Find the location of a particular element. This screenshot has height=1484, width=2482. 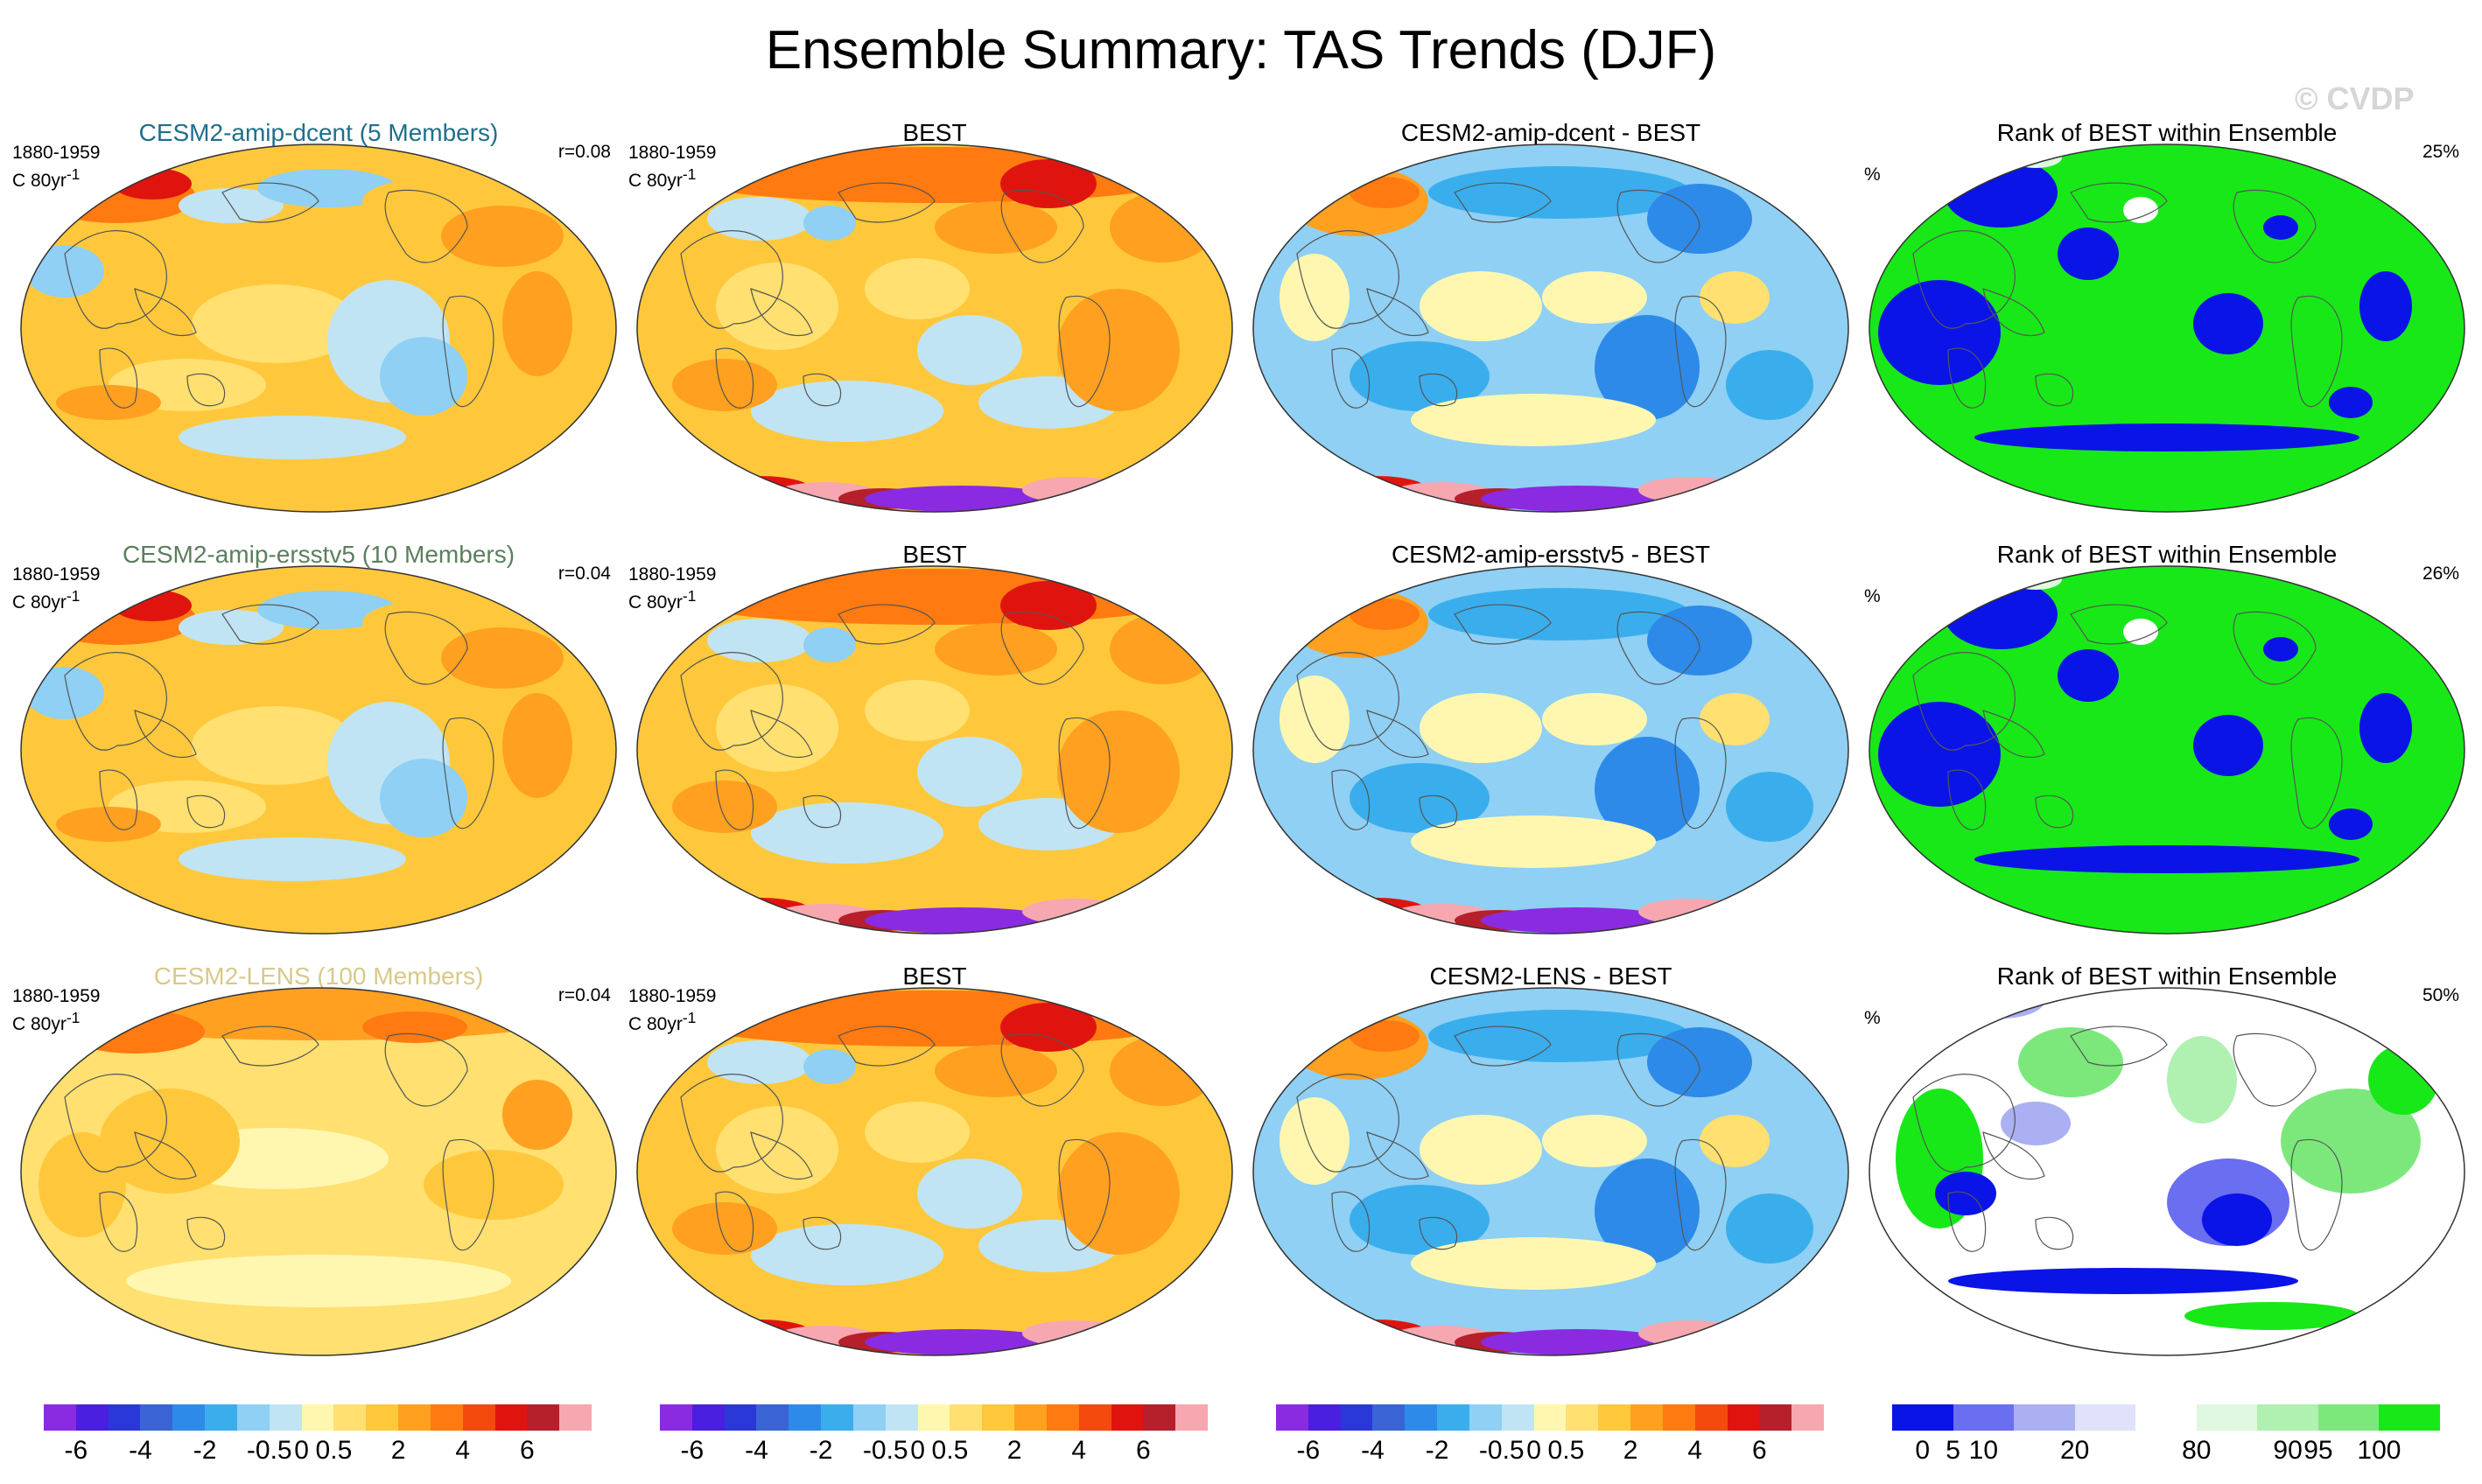

colorbar-tick-label: 95 is located at coordinates (2318, 1450).